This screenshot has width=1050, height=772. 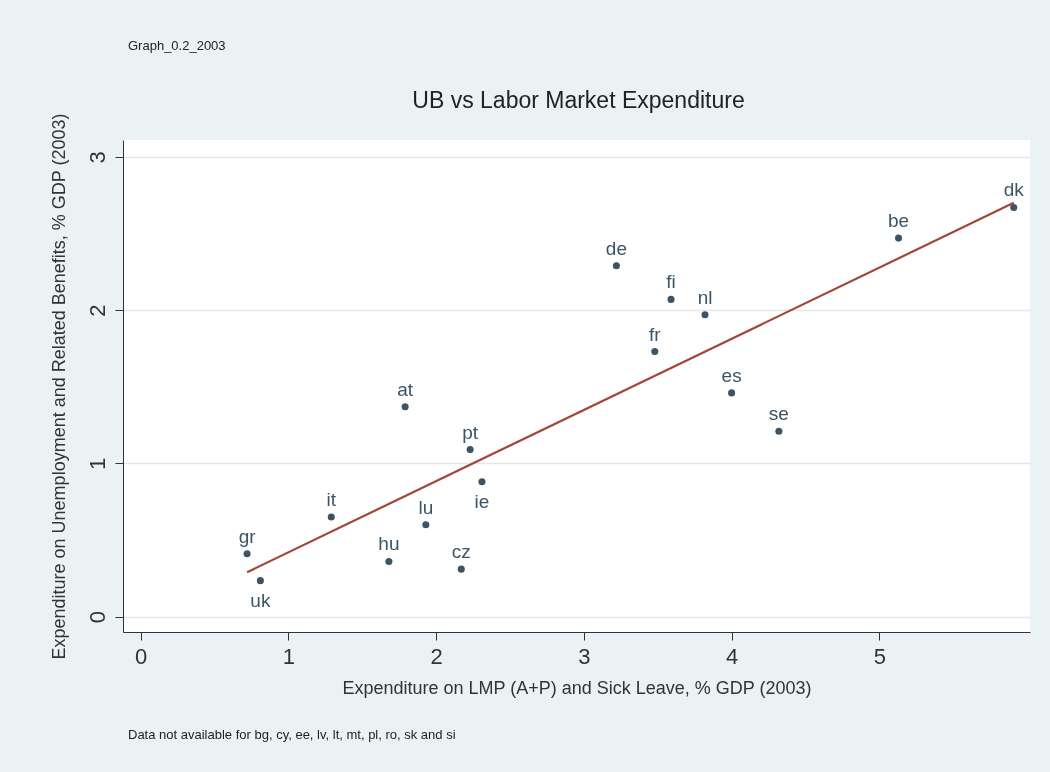 I want to click on annotation: hu, so click(x=389, y=544).